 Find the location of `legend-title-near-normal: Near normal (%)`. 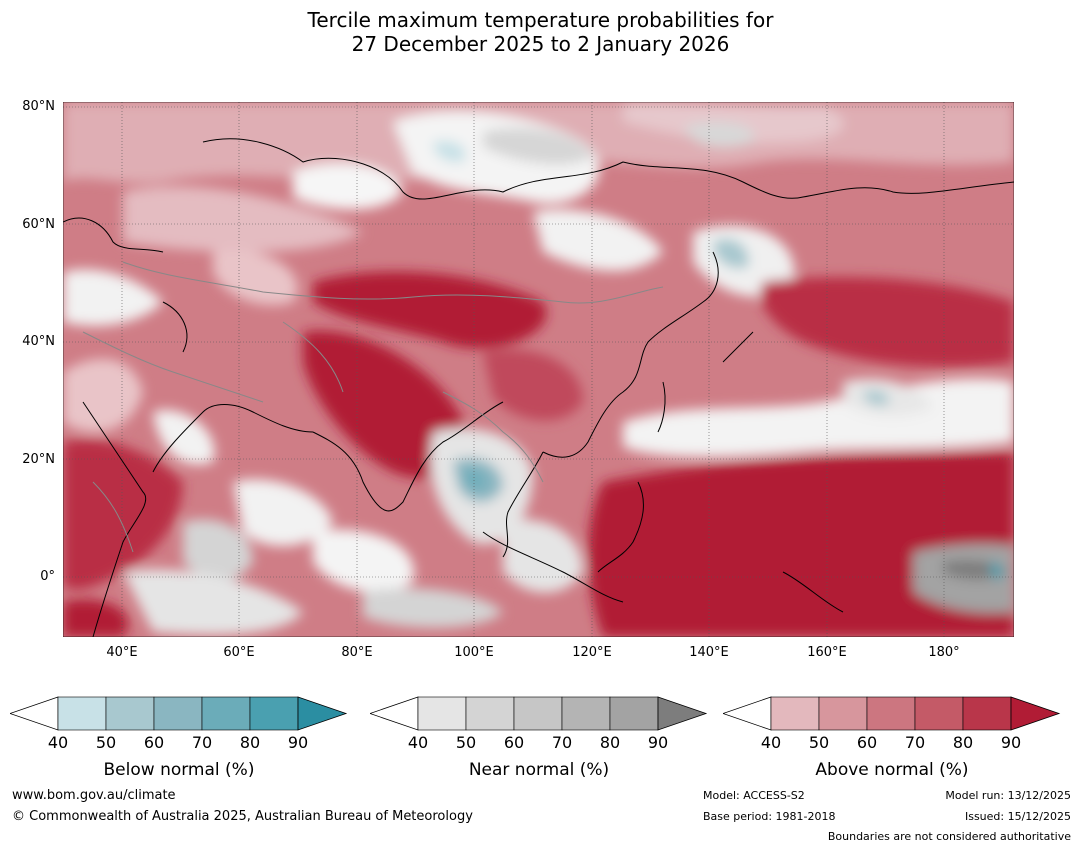

legend-title-near-normal: Near normal (%) is located at coordinates (539, 770).